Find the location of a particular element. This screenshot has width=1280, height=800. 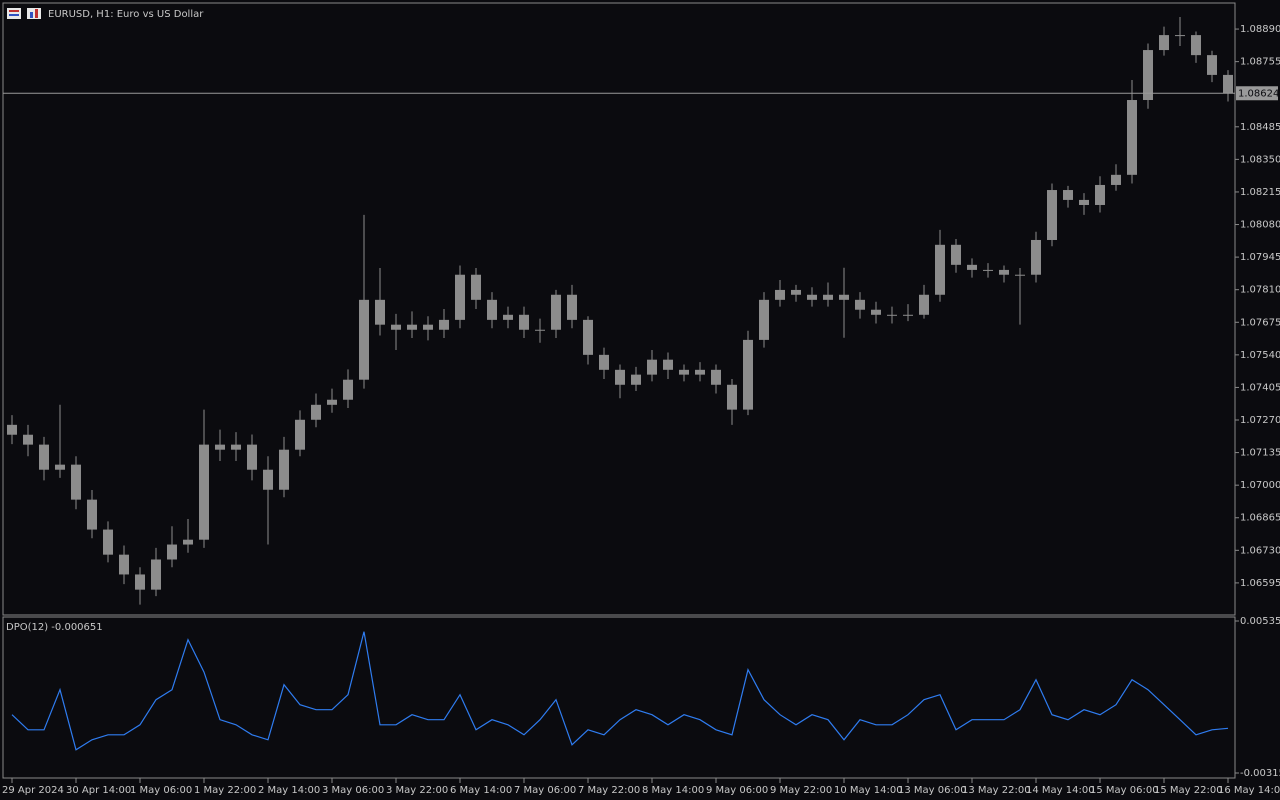

x-tick-label: 1 May 06:00 is located at coordinates (161, 790).